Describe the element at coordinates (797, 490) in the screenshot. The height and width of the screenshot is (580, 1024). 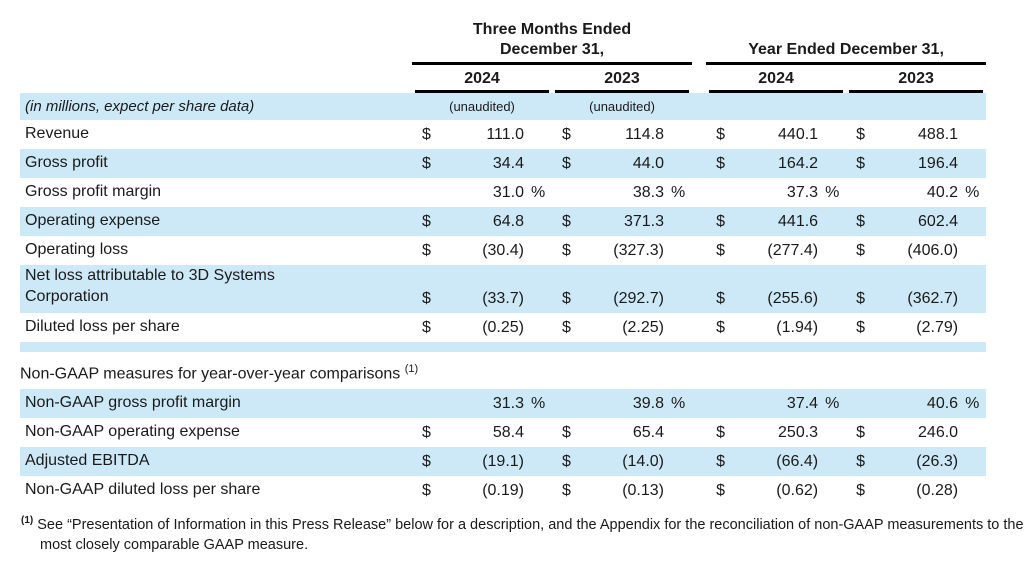
I see `value-cell: (0.62)` at that location.